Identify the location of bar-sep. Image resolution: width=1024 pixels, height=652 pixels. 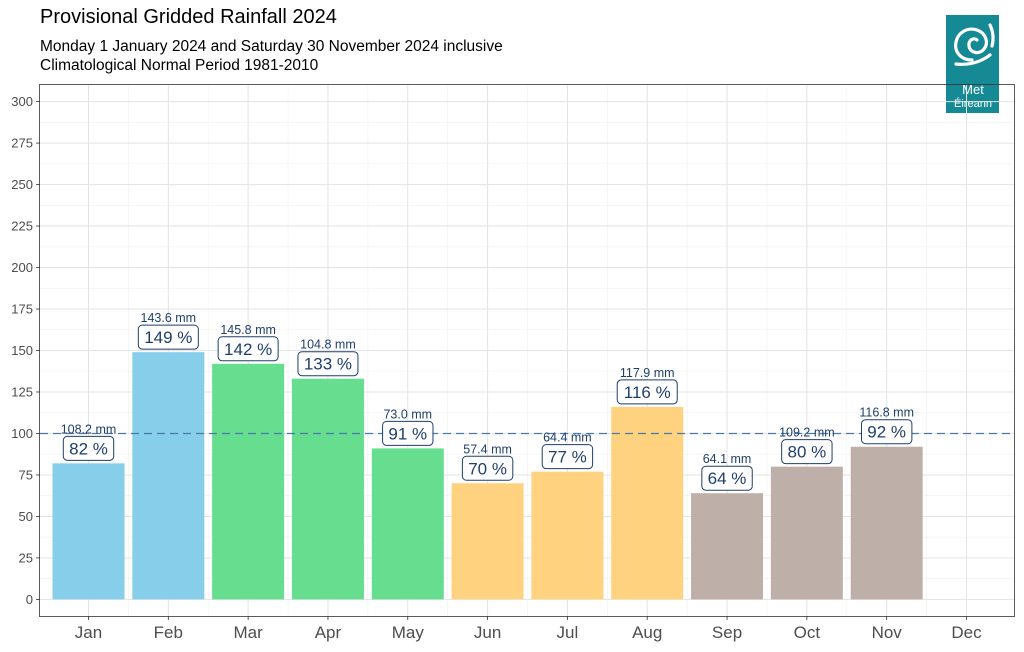
(727, 546).